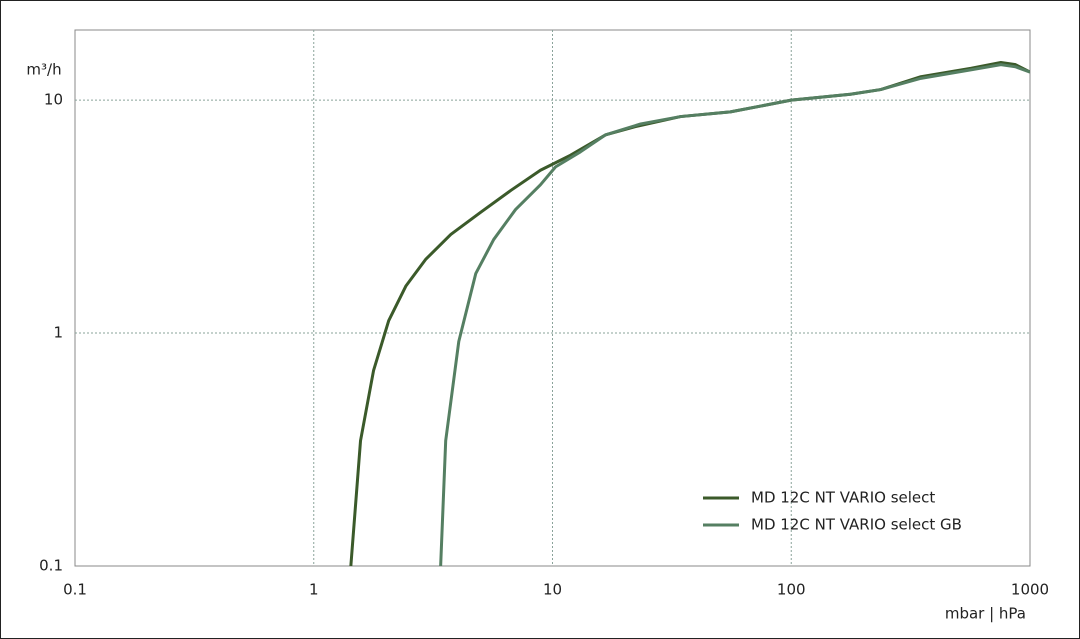 Image resolution: width=1080 pixels, height=639 pixels. I want to click on x-axis-label: mbar | hPa, so click(985, 614).